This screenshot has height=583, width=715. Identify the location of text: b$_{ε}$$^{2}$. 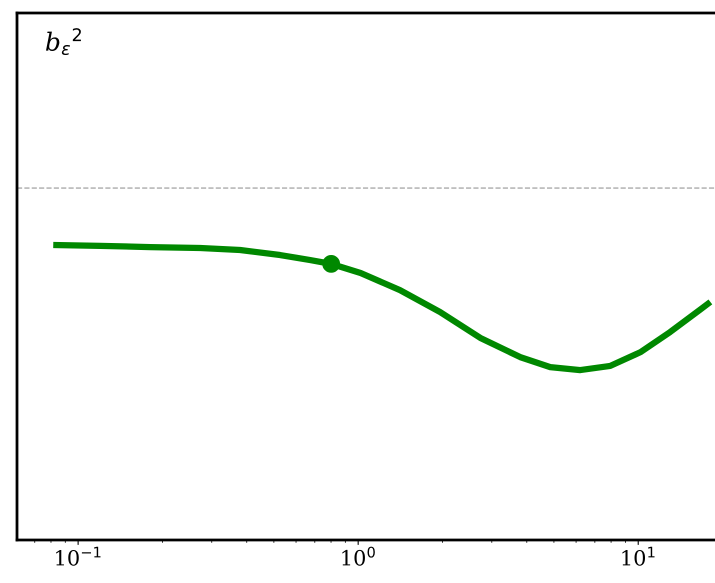
(63, 42).